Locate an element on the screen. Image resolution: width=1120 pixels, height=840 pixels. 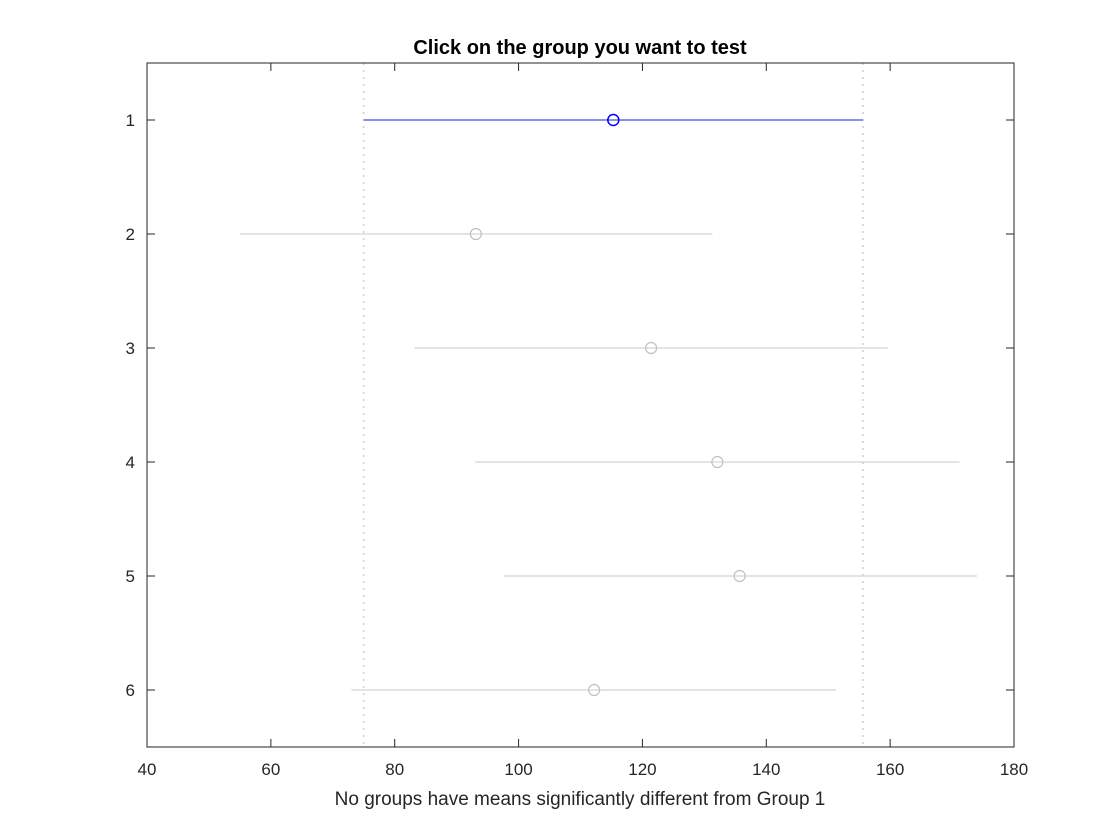
x-tick-label: 80 is located at coordinates (394, 769).